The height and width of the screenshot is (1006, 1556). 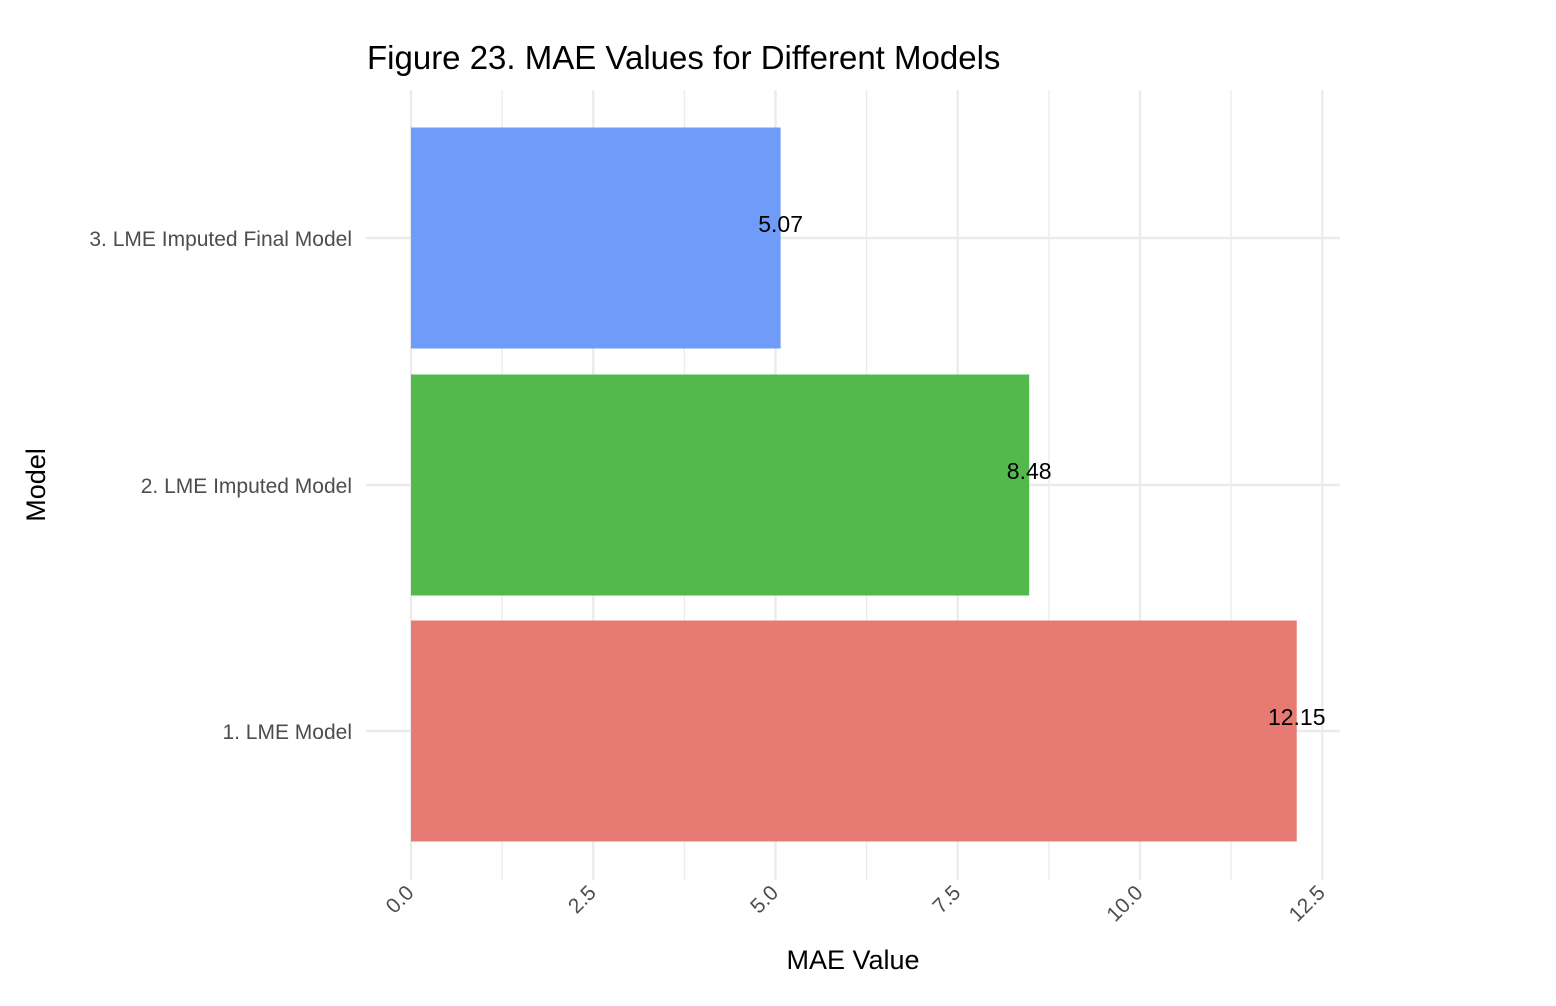 I want to click on x-tick-label-0: 0.0, so click(x=400, y=899).